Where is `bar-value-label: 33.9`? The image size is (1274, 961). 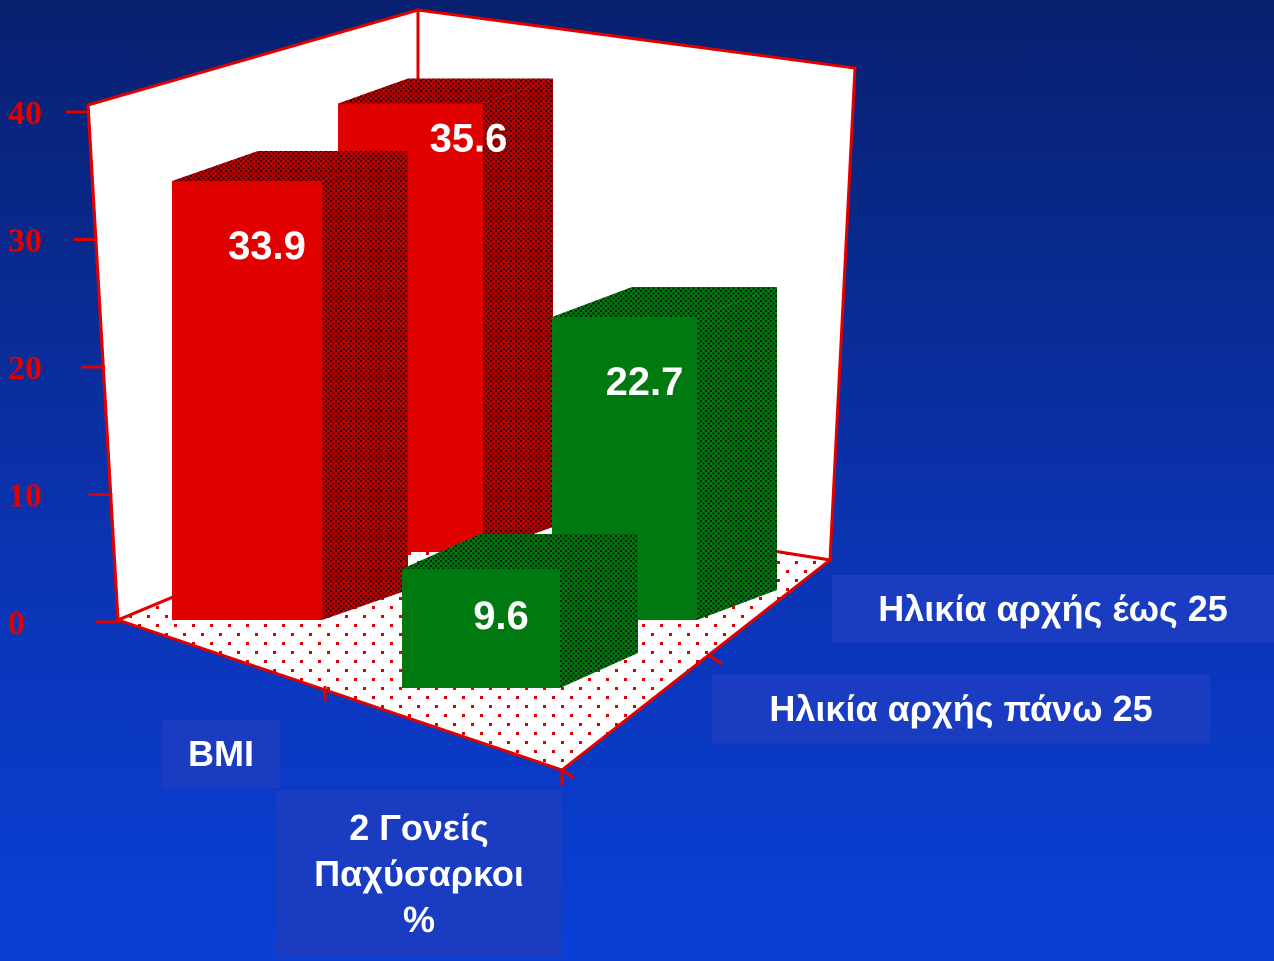
bar-value-label: 33.9 is located at coordinates (267, 246).